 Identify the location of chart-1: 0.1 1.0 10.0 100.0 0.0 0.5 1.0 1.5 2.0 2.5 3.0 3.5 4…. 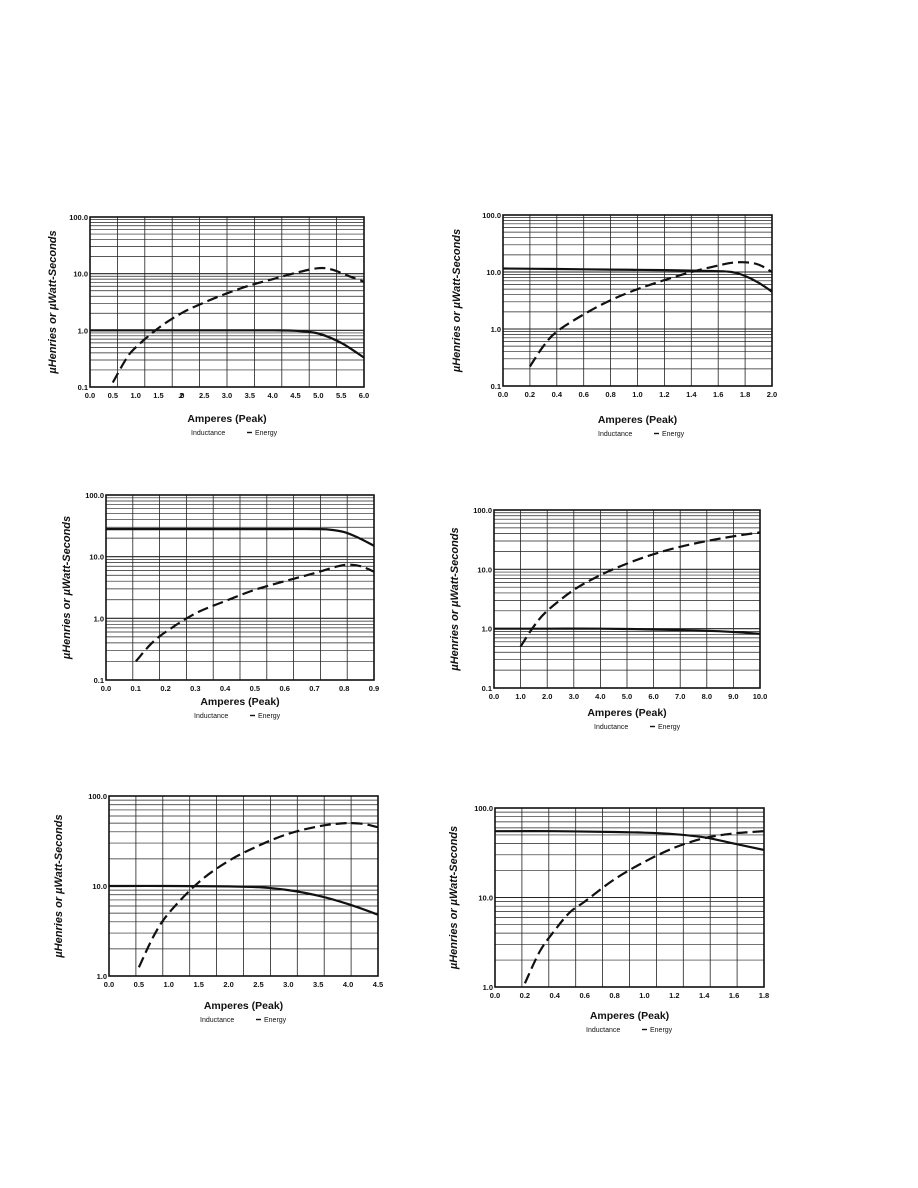
(208, 325).